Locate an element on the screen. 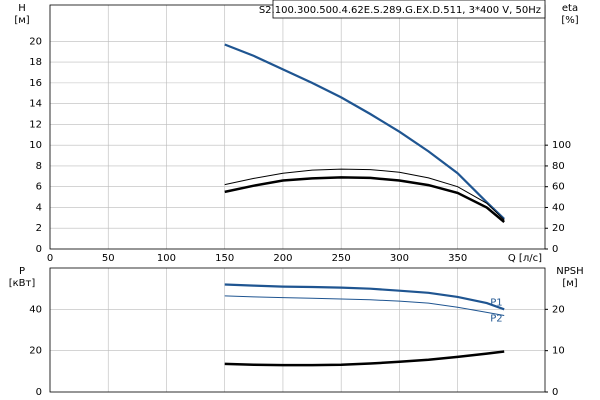  y-tick-label: 16 is located at coordinates (35, 83).